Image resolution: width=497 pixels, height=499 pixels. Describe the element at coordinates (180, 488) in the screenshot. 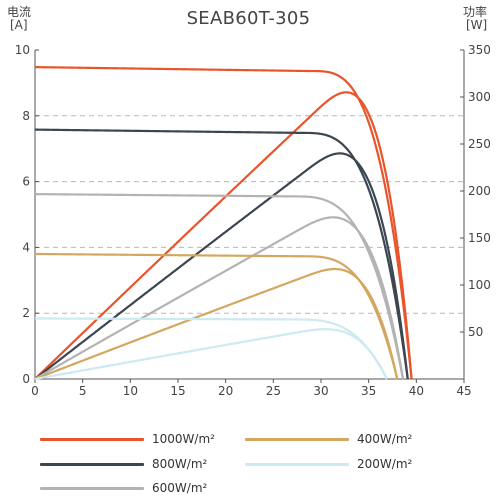

I see `legend-label: 600W/m²` at that location.